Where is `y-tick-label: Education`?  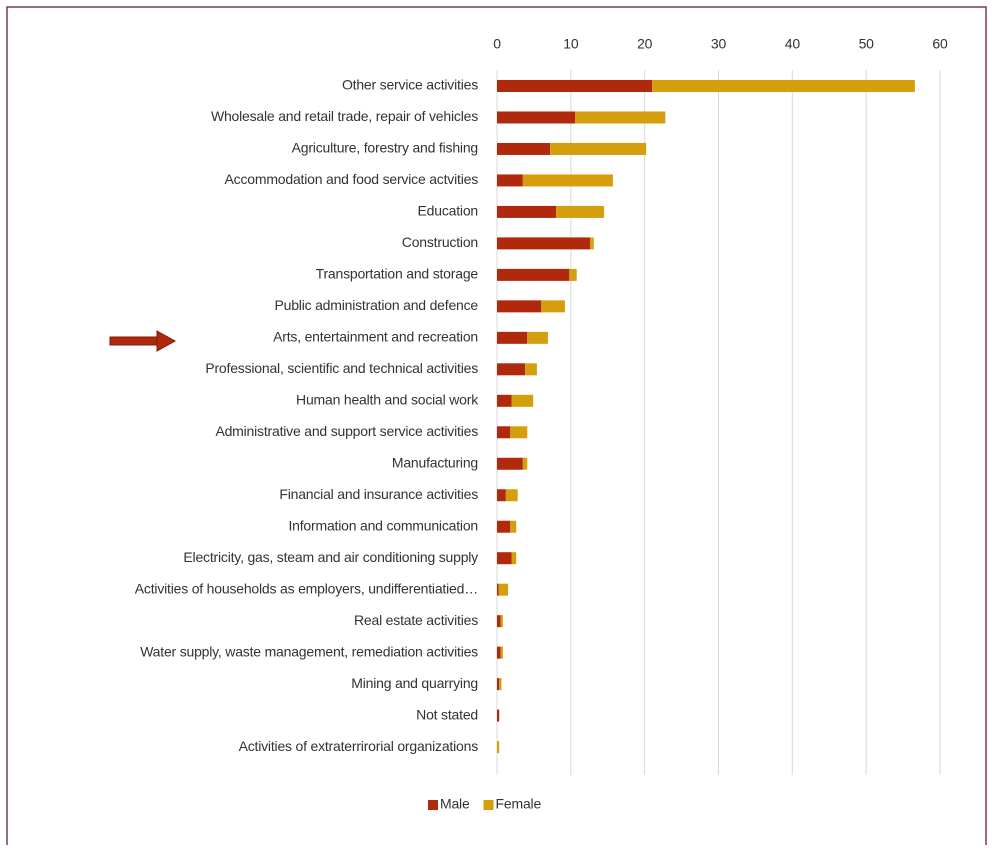 y-tick-label: Education is located at coordinates (448, 211).